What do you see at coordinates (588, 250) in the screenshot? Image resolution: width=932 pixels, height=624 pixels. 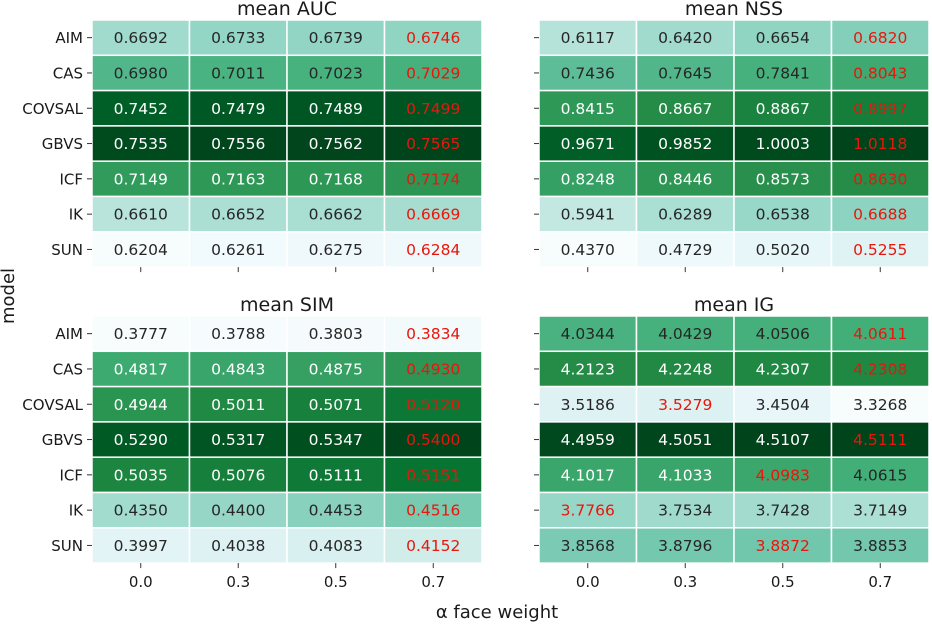 I see `cell-value-label: 0.4370` at bounding box center [588, 250].